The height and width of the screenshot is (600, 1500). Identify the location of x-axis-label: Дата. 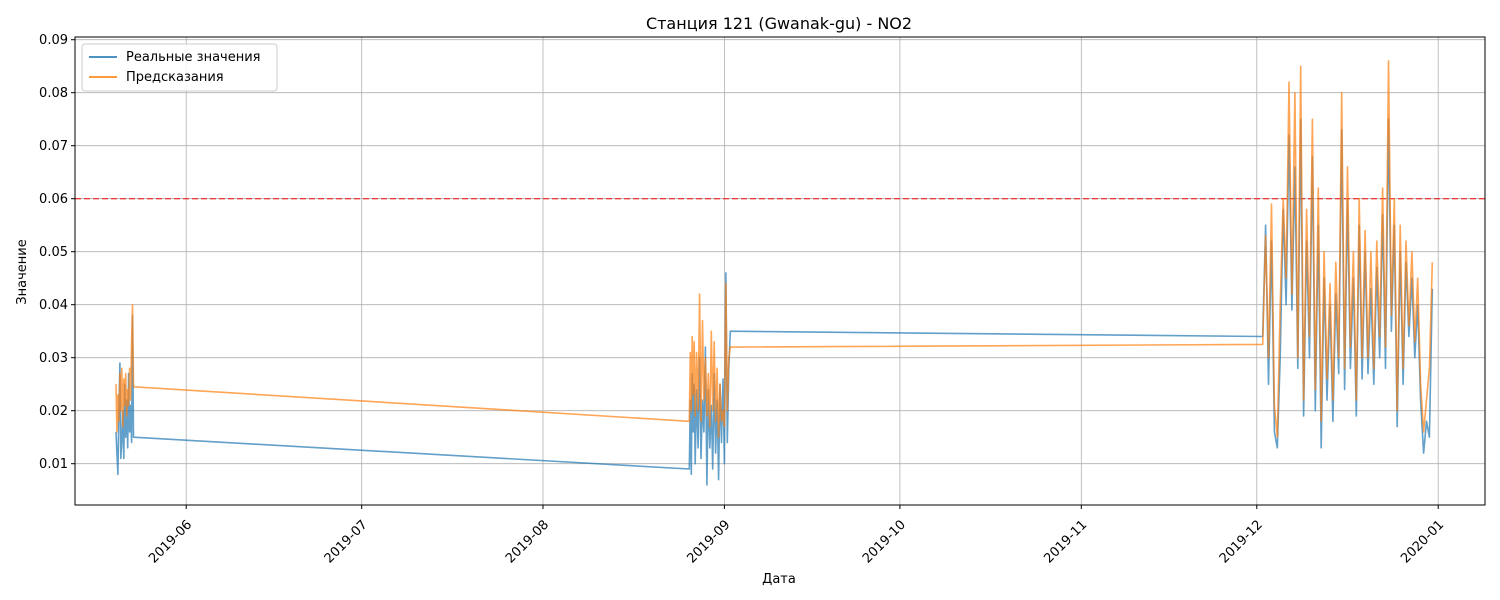
(779, 579).